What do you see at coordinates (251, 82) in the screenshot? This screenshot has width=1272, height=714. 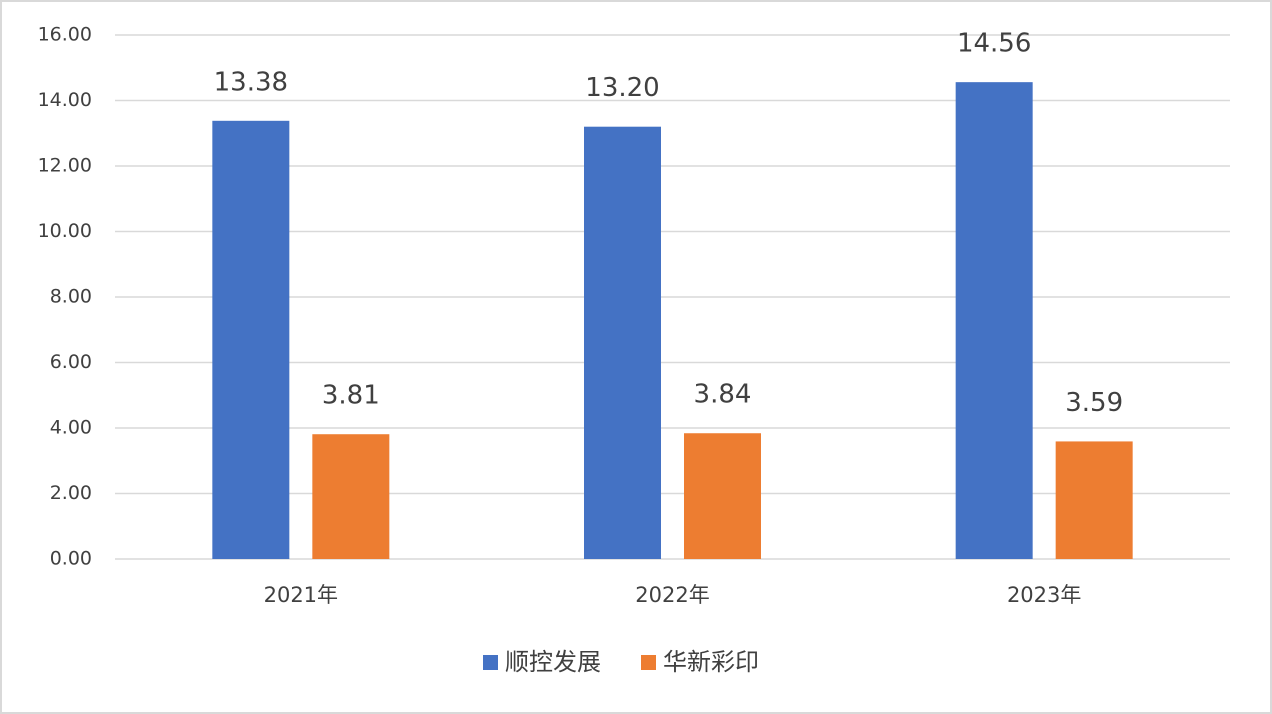 I see `value-label: 13.38` at bounding box center [251, 82].